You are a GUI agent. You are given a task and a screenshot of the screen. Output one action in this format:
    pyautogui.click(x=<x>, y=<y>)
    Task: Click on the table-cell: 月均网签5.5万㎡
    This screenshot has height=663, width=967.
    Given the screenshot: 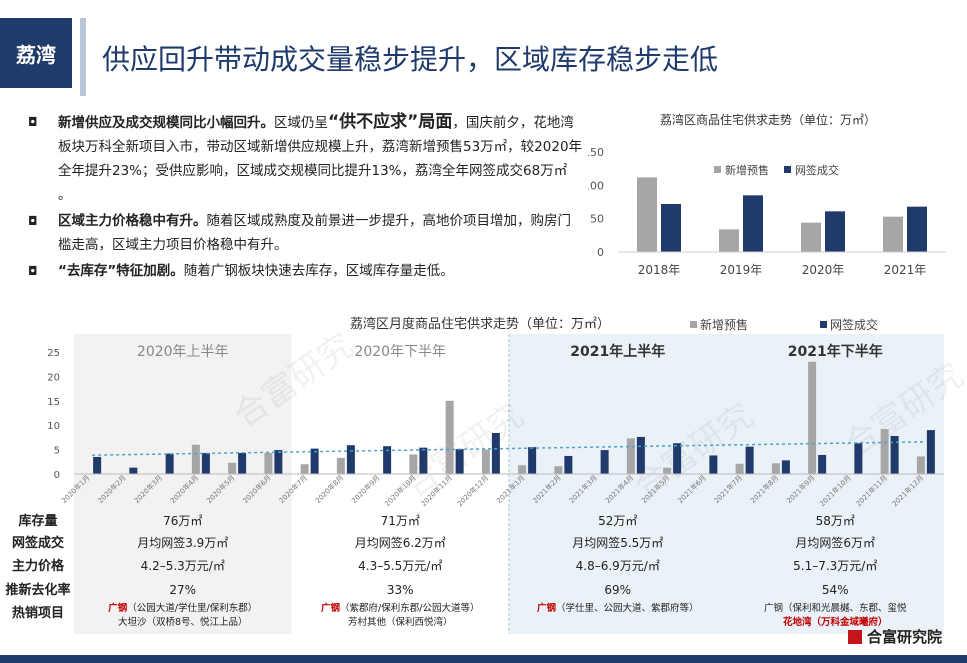 What is the action you would take?
    pyautogui.click(x=617, y=542)
    